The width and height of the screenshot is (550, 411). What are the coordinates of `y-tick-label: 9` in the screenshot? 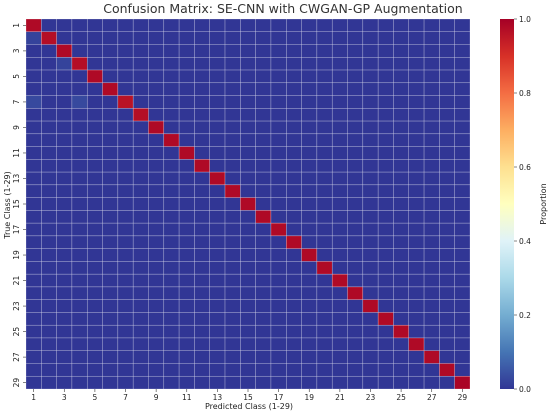 It's located at (16, 127).